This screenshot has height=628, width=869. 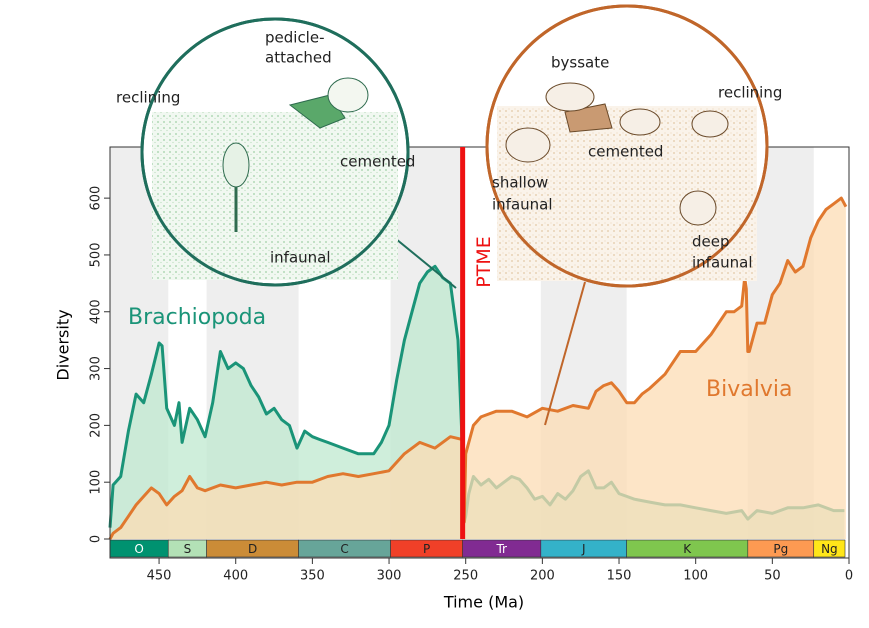 What do you see at coordinates (96, 255) in the screenshot?
I see `y-tick-label: 500` at bounding box center [96, 255].